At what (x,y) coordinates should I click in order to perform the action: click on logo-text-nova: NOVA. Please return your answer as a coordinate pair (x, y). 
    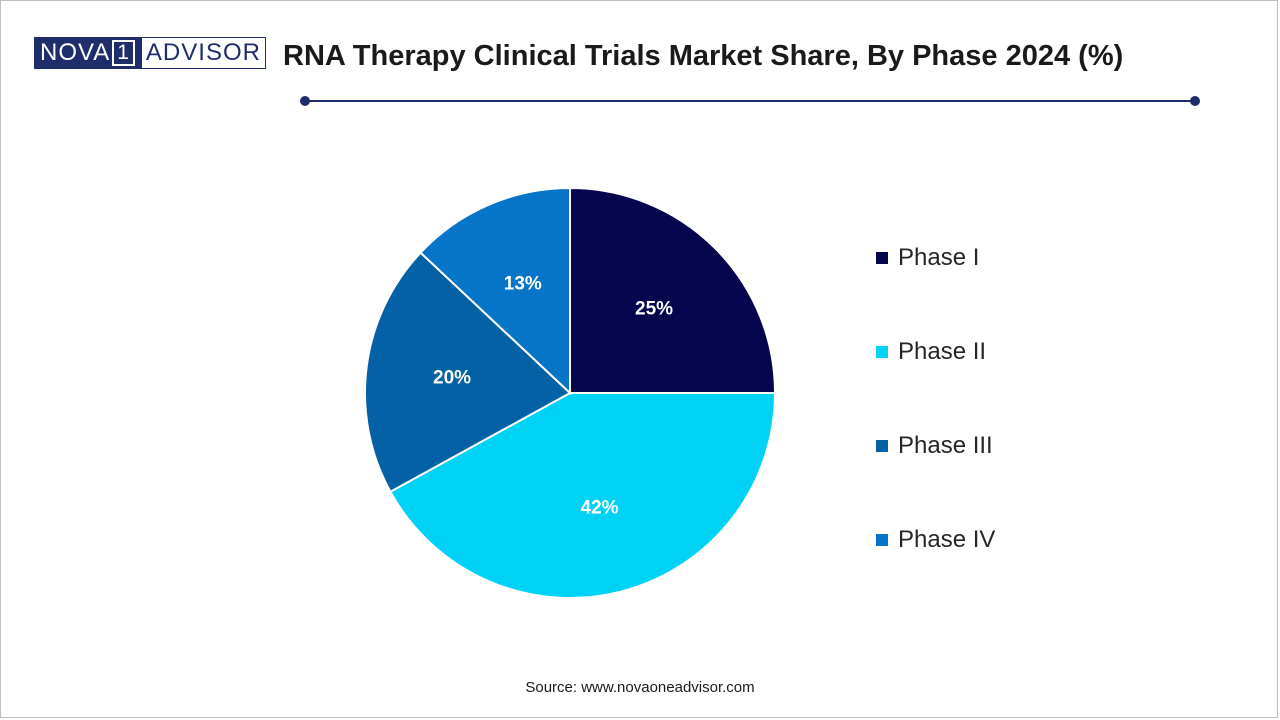
    Looking at the image, I should click on (75, 52).